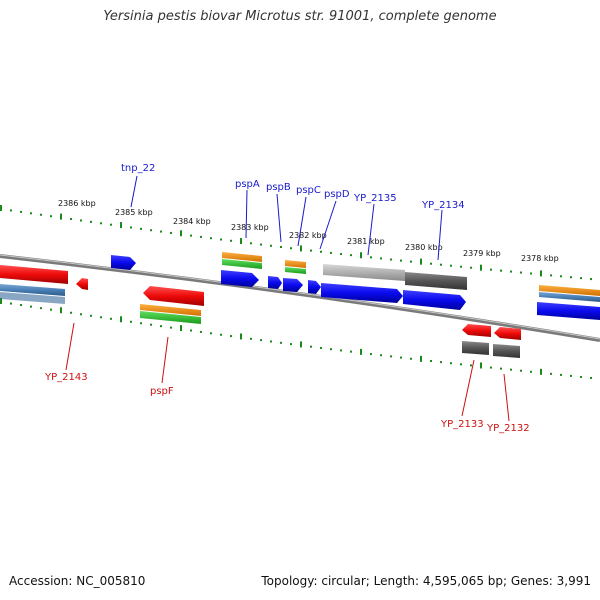 Image resolution: width=600 pixels, height=600 pixels. What do you see at coordinates (475, 348) in the screenshot?
I see `gene-yp-2133-hom` at bounding box center [475, 348].